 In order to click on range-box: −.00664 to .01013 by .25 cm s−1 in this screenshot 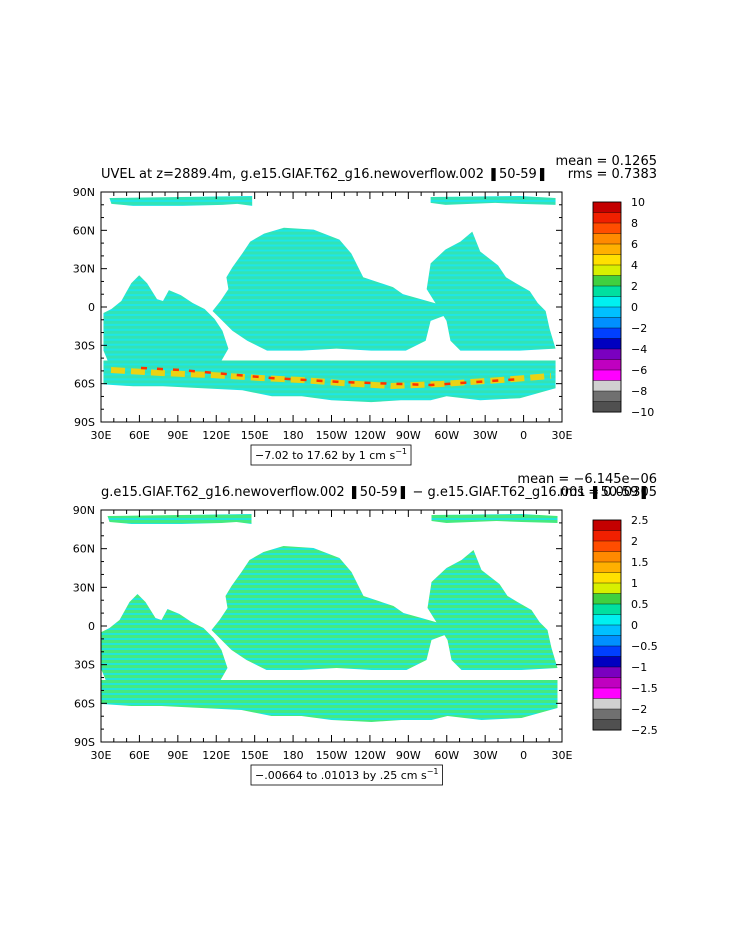, I will do `click(346, 775)`.